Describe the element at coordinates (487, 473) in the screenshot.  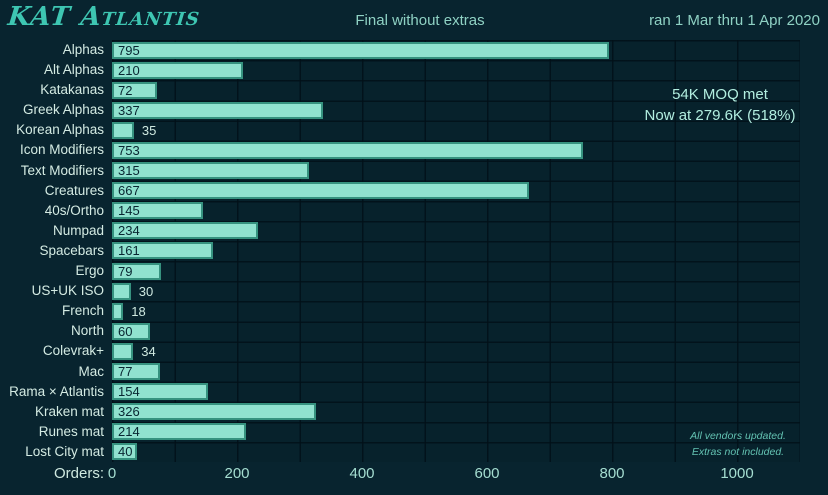
I see `x-axis-tick: 600` at that location.